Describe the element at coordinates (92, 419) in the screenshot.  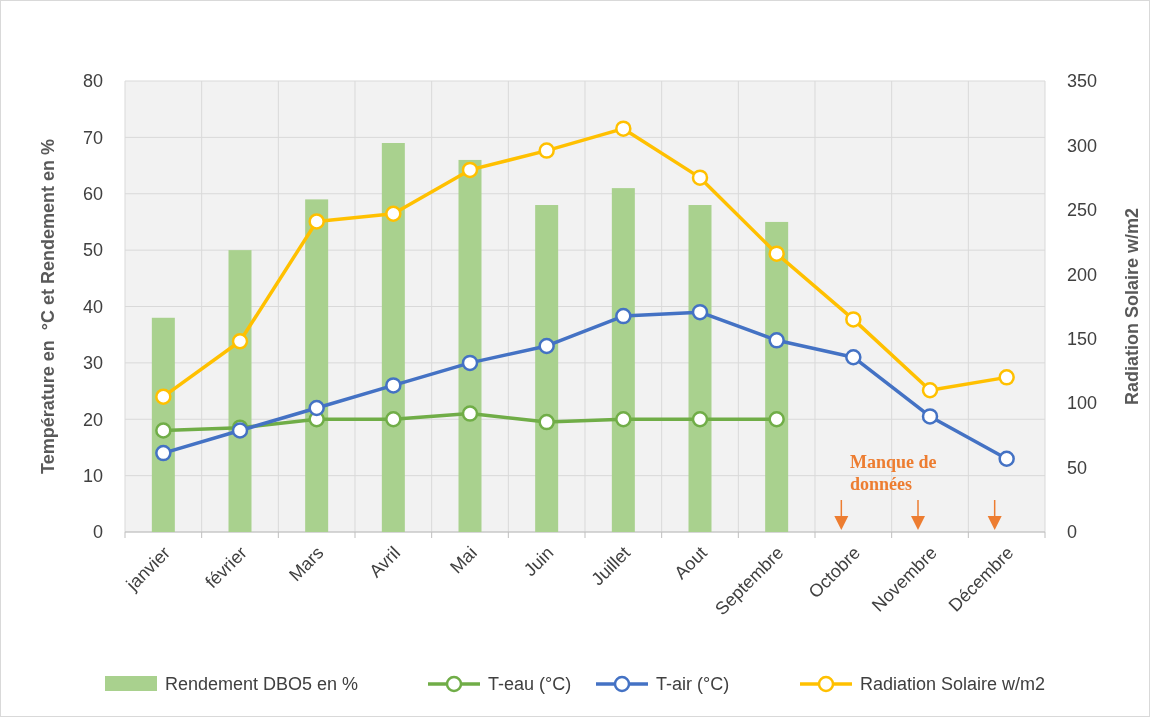
I see `y-tick-label: 20` at that location.